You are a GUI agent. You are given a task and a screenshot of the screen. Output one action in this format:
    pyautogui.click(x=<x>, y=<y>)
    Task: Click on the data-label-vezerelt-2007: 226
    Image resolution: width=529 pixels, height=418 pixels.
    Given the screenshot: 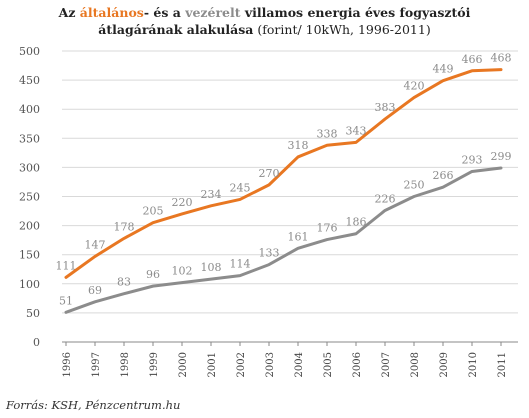 What is the action you would take?
    pyautogui.click(x=385, y=198)
    